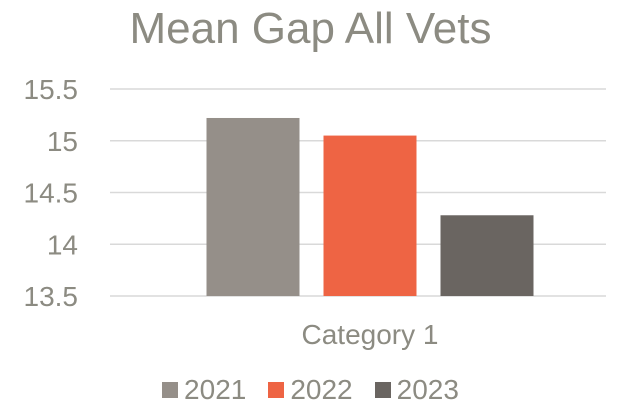 This screenshot has height=410, width=621. Describe the element at coordinates (310, 28) in the screenshot. I see `chart-title: Mean Gap All Vets` at that location.